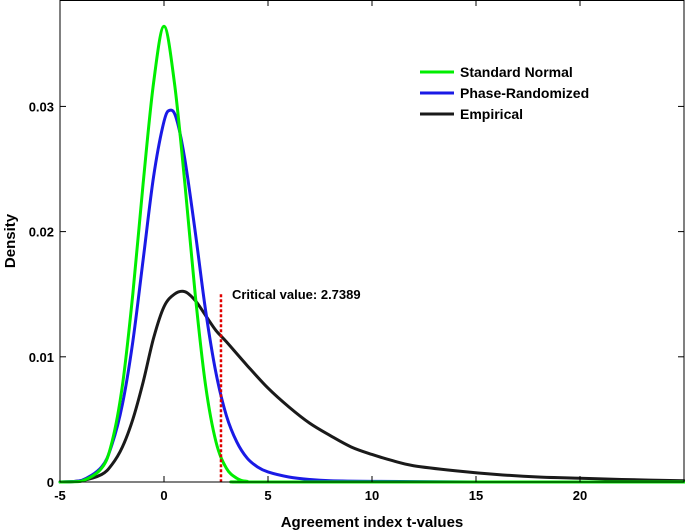 This screenshot has width=685, height=532. I want to click on critical-value-label: Critical value: 2.7389, so click(296, 294).